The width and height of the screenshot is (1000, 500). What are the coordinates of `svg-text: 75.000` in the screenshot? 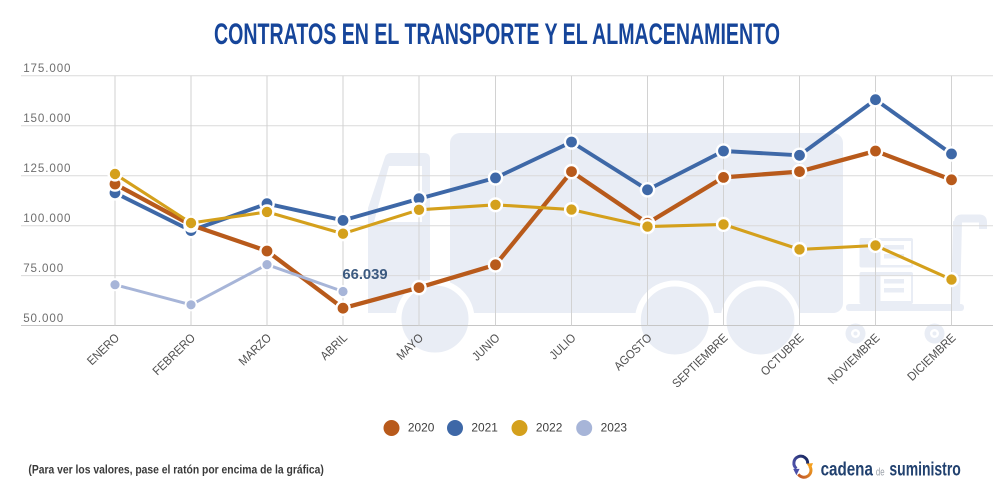 It's located at (43, 268).